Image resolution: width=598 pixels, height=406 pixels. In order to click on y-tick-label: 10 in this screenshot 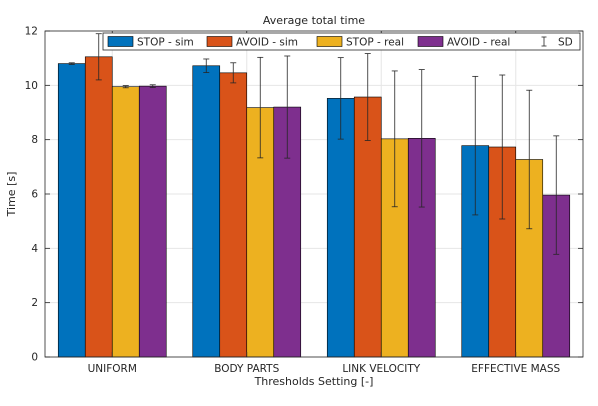, I will do `click(31, 86)`.